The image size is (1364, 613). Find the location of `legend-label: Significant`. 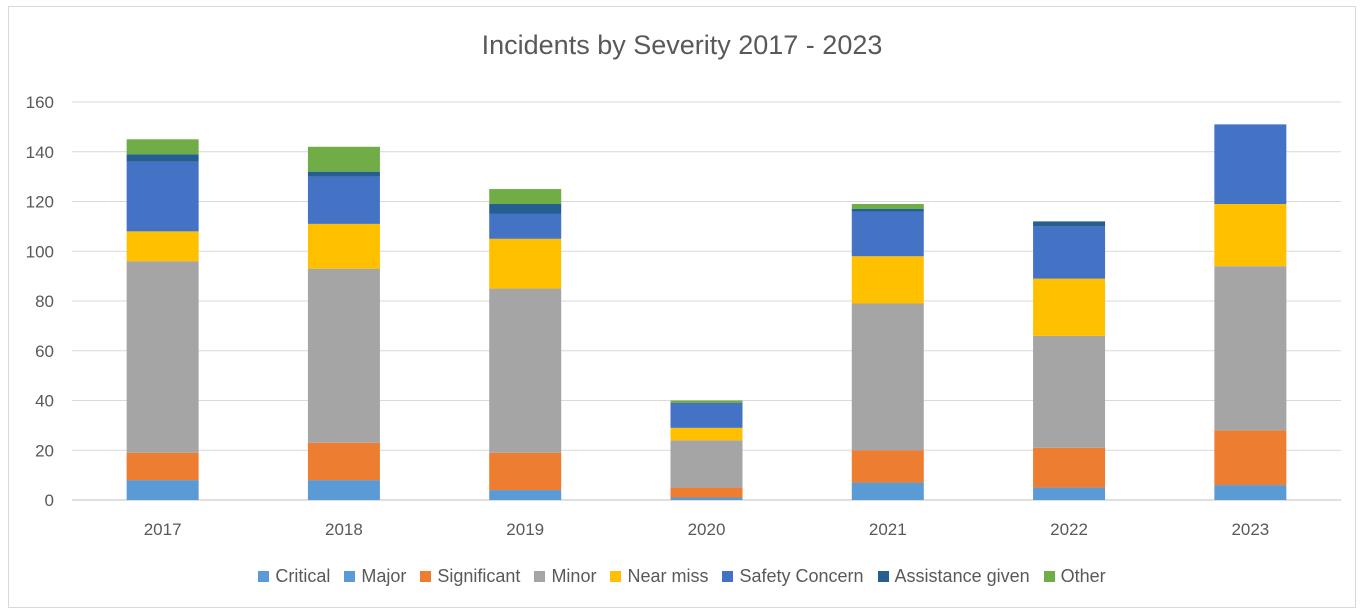

legend-label: Significant is located at coordinates (479, 576).